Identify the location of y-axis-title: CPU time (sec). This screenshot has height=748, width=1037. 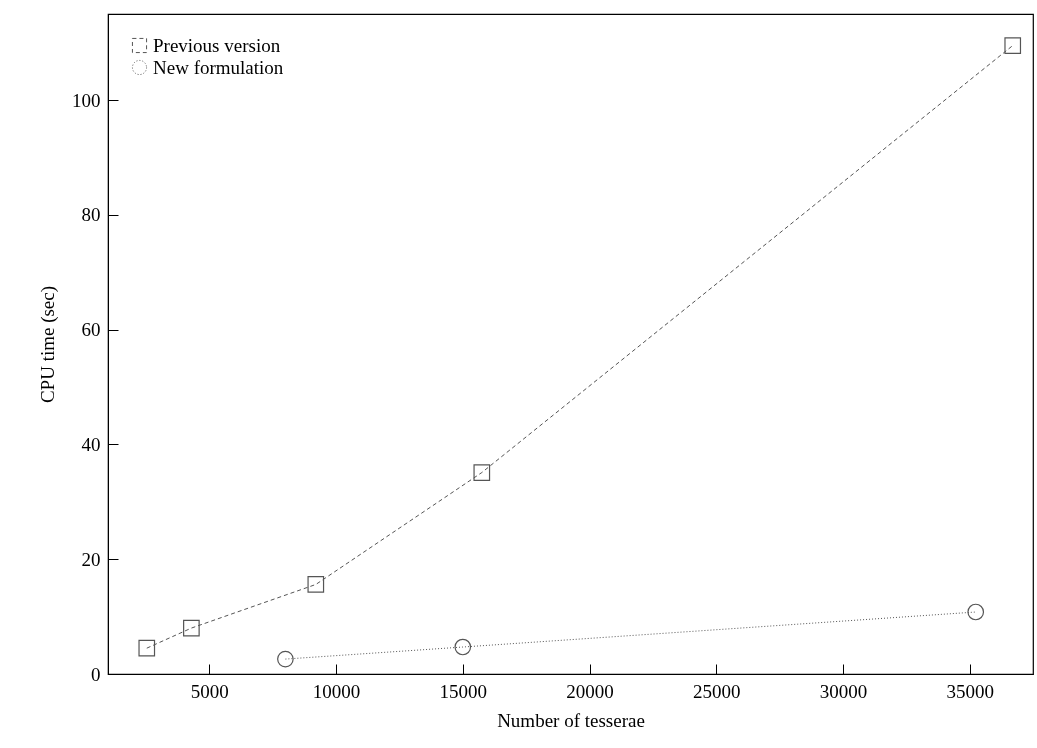
(48, 344).